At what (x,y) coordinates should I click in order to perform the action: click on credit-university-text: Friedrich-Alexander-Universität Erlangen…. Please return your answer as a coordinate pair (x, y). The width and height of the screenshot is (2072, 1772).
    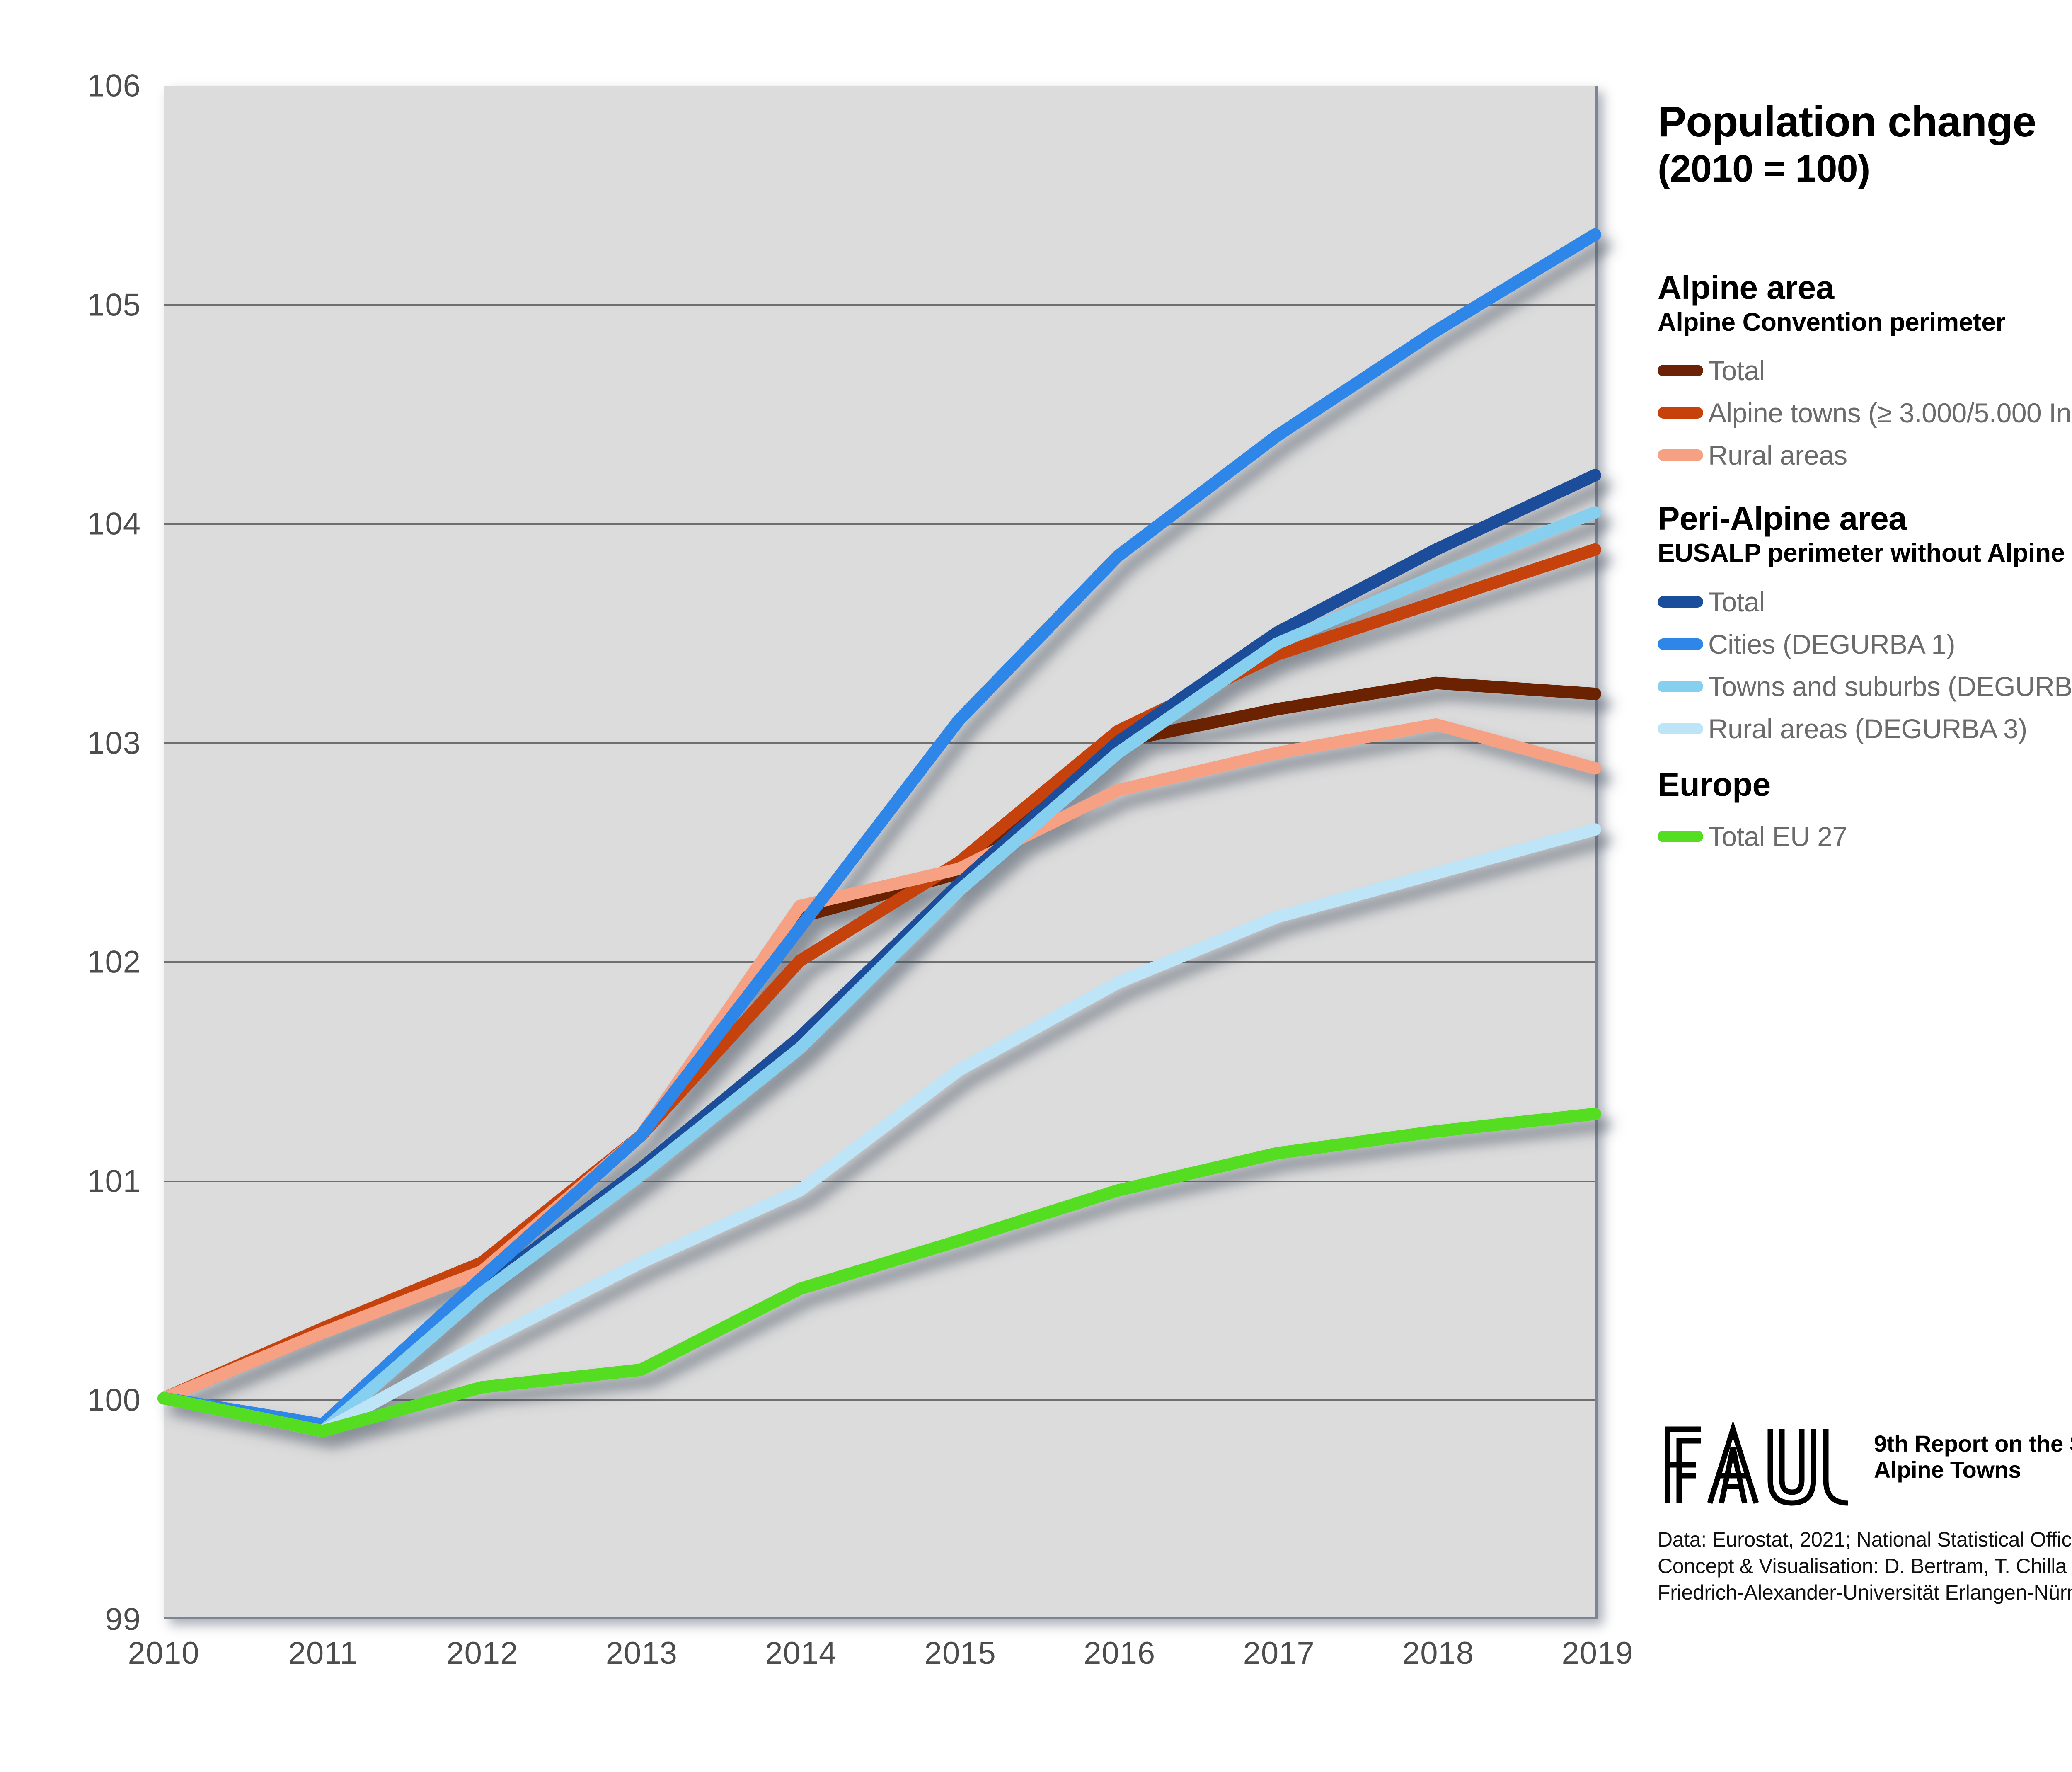
    Looking at the image, I should click on (1865, 1592).